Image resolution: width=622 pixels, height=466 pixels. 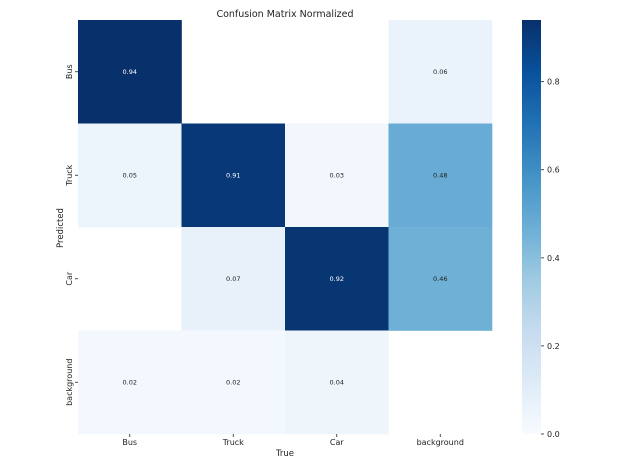 I want to click on cell-value-label: 0.07, so click(x=233, y=279).